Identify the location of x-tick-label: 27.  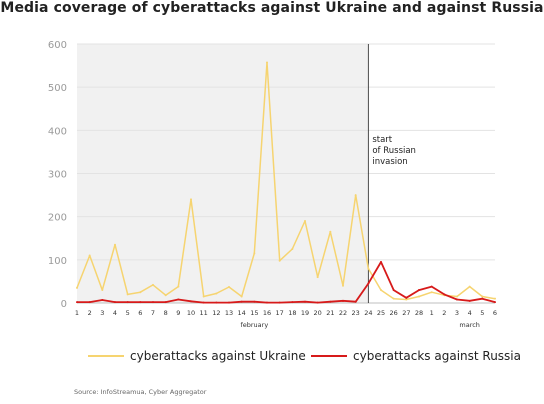
(406, 313).